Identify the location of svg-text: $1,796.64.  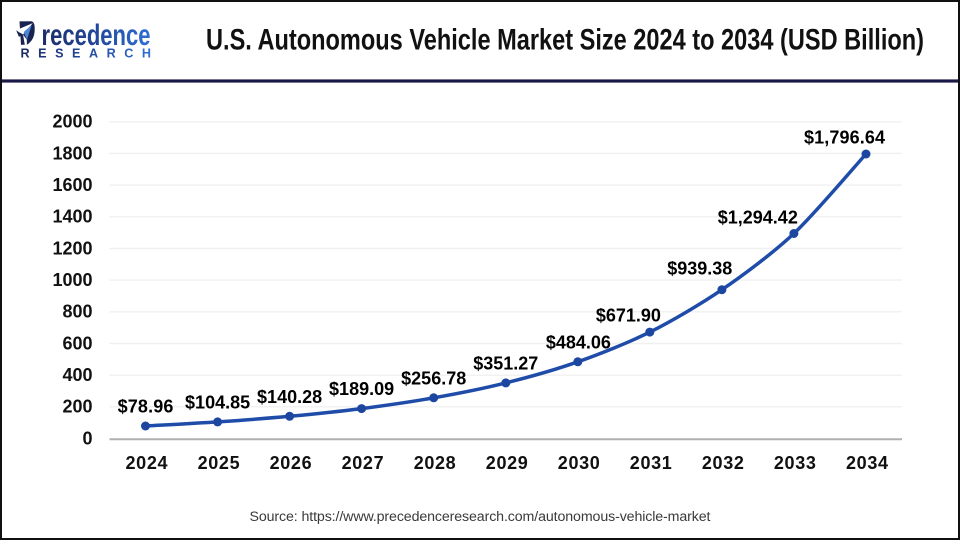
(844, 137).